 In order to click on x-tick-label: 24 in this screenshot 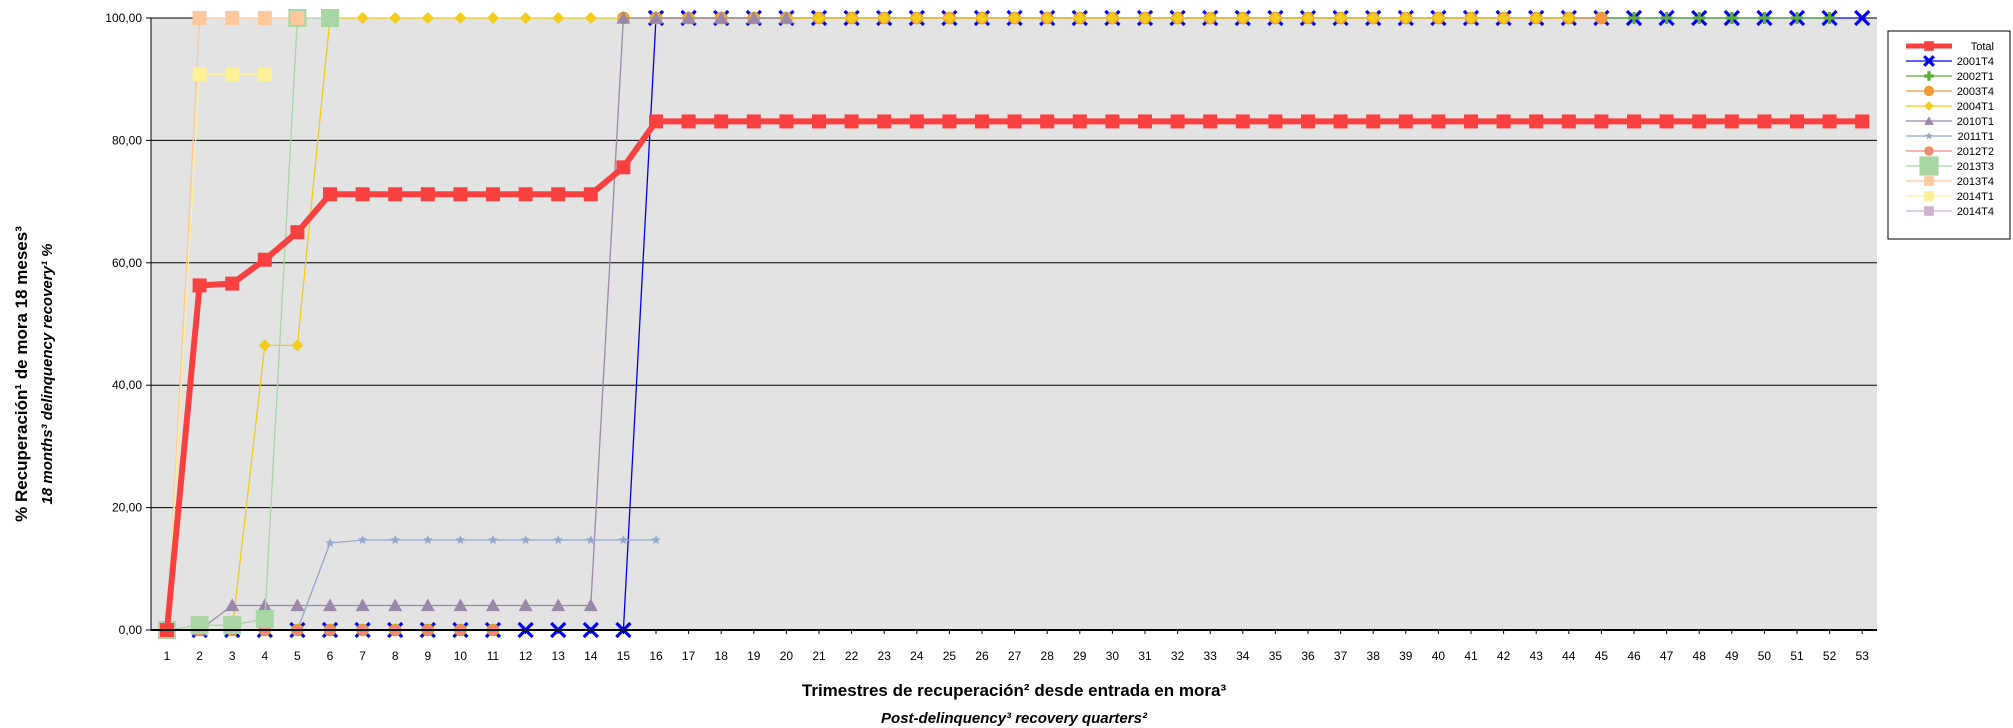, I will do `click(917, 656)`.